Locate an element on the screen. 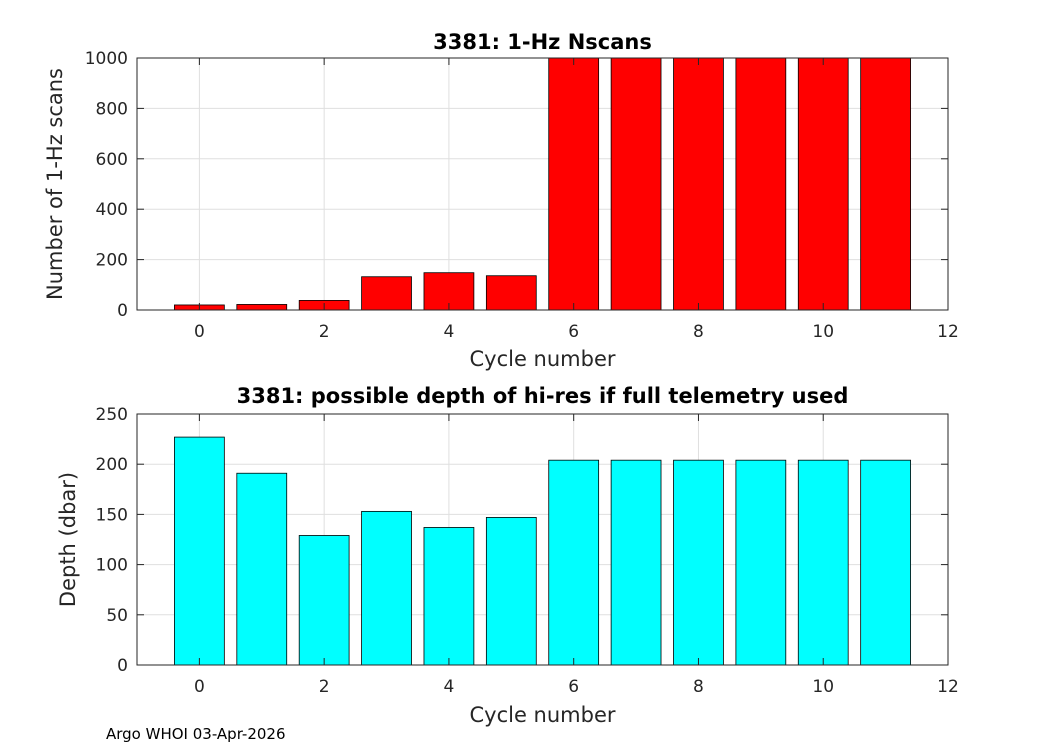 This screenshot has height=750, width=1050. y-tick-label: 250 is located at coordinates (112, 415).